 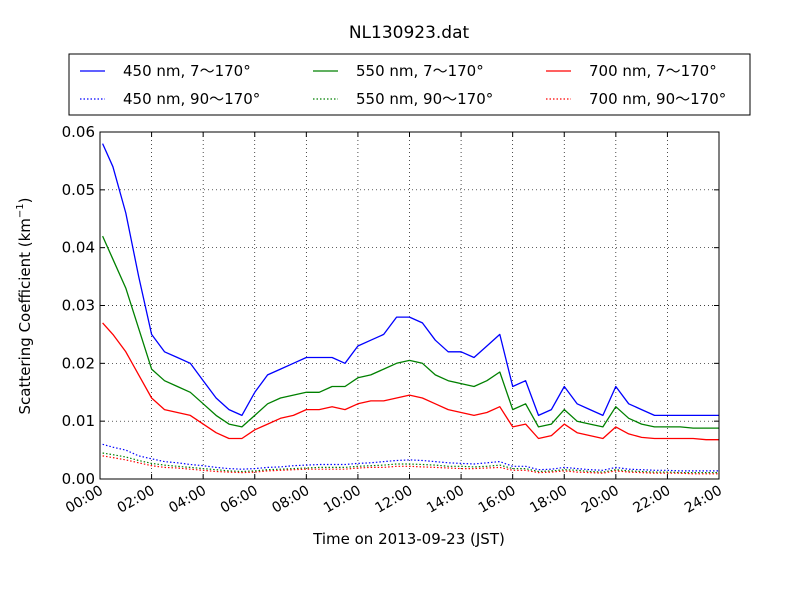 What do you see at coordinates (25, 200) in the screenshot?
I see `y-axis-label-end: )` at bounding box center [25, 200].